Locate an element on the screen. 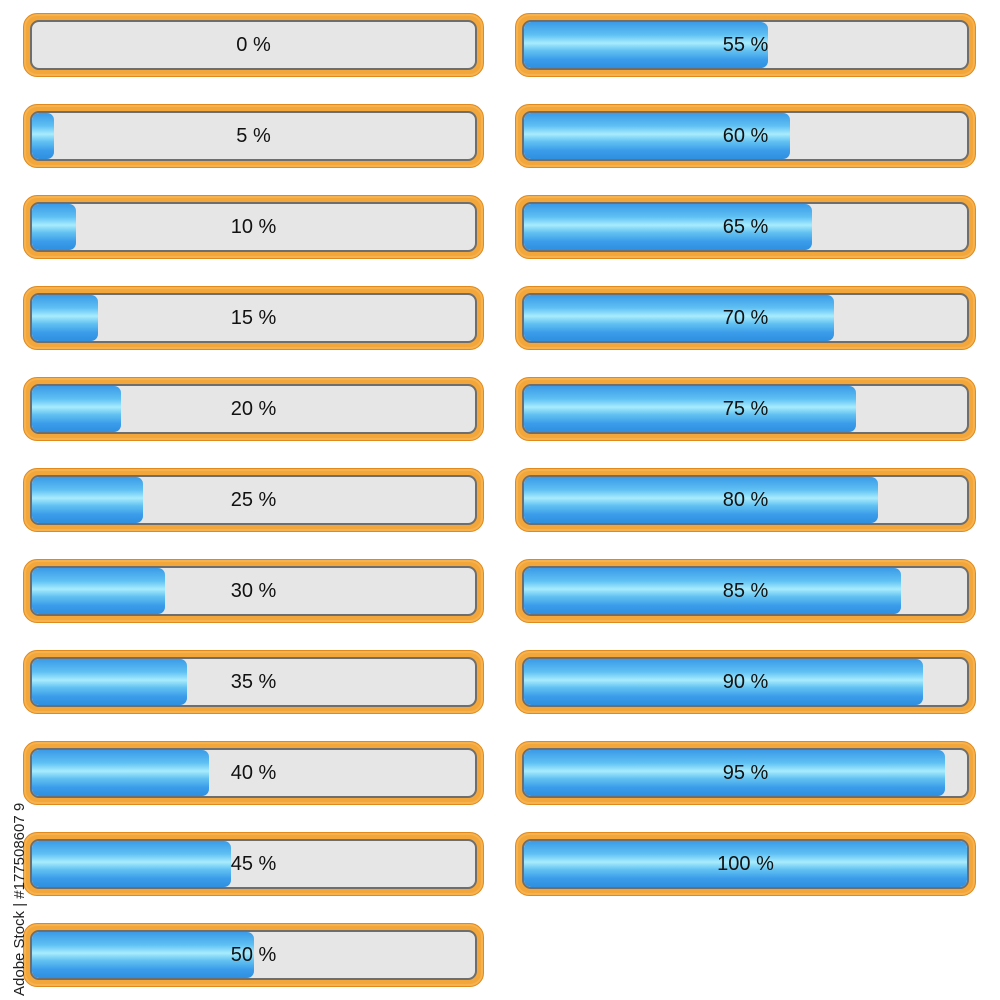 The width and height of the screenshot is (1000, 1000). progress-label: 20 % is located at coordinates (253, 408).